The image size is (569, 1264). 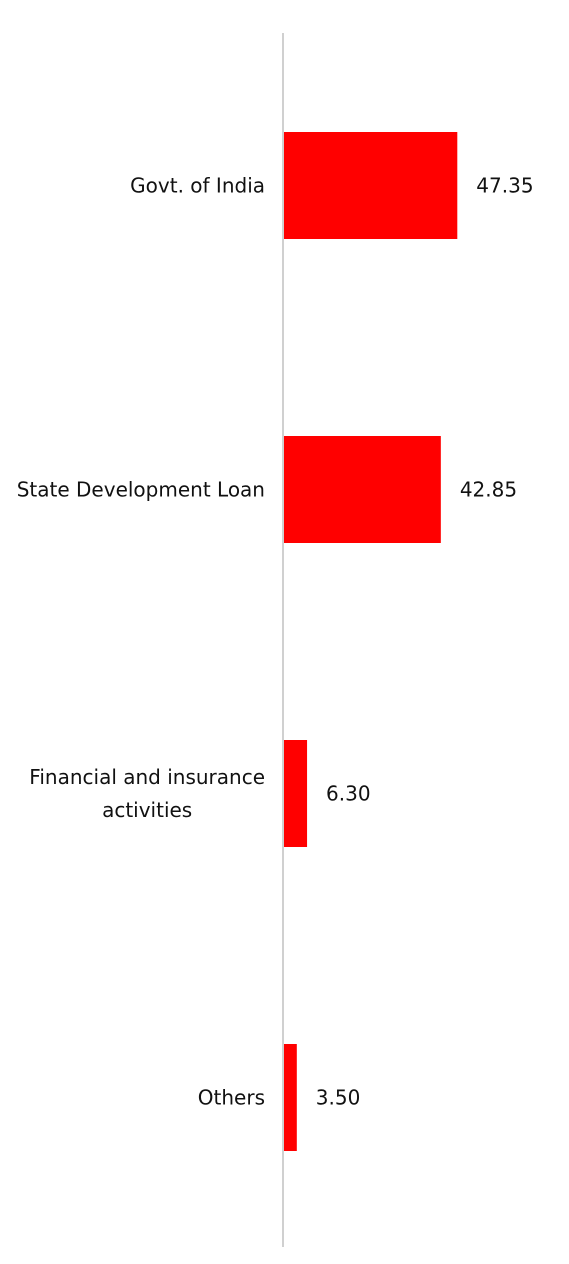 What do you see at coordinates (504, 186) in the screenshot?
I see `value-label-0: 47.35` at bounding box center [504, 186].